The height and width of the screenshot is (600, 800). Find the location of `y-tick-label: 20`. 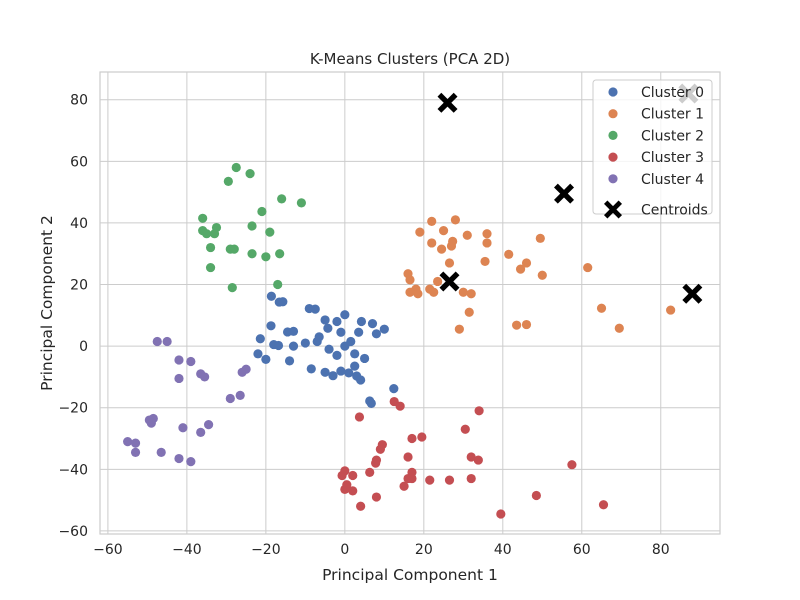

y-tick-label: 20 is located at coordinates (79, 286).